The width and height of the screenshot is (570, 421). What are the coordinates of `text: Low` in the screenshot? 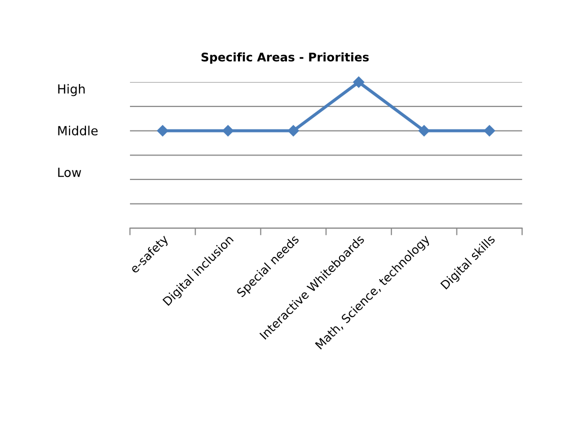 It's located at (70, 173).